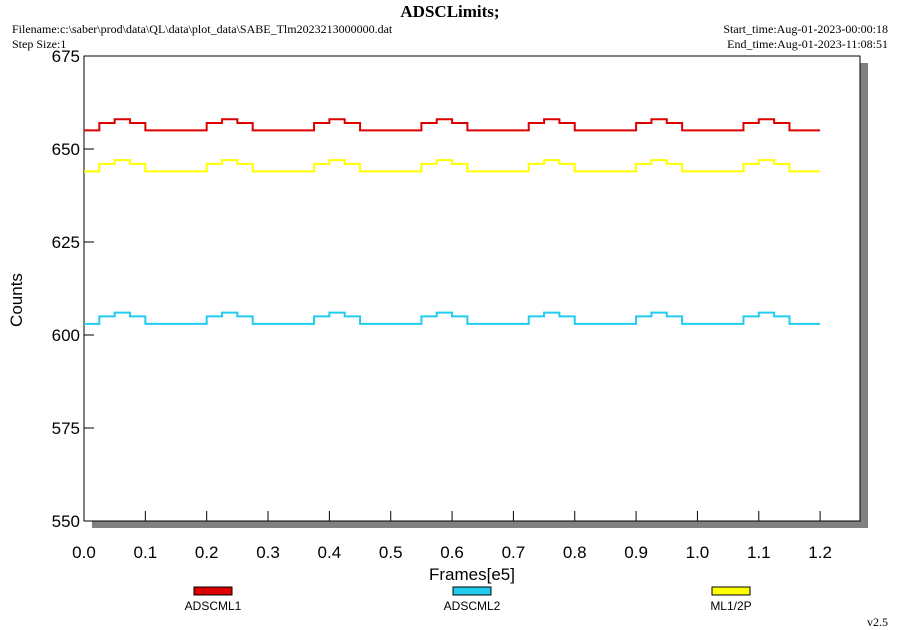  What do you see at coordinates (213, 606) in the screenshot?
I see `legend-label: ADSCML1` at bounding box center [213, 606].